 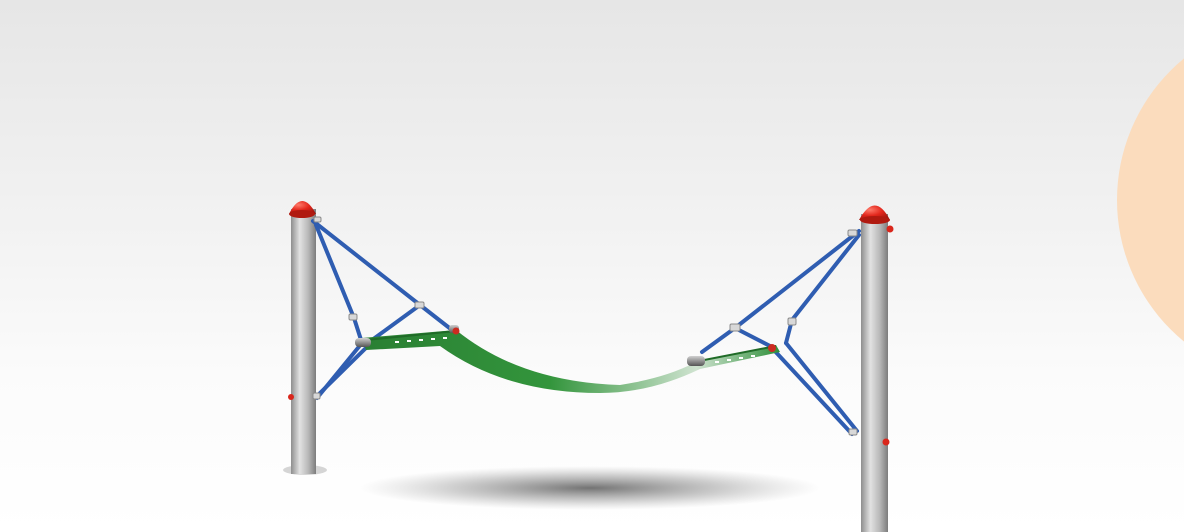 I want to click on right-end-bar, so click(x=614, y=346).